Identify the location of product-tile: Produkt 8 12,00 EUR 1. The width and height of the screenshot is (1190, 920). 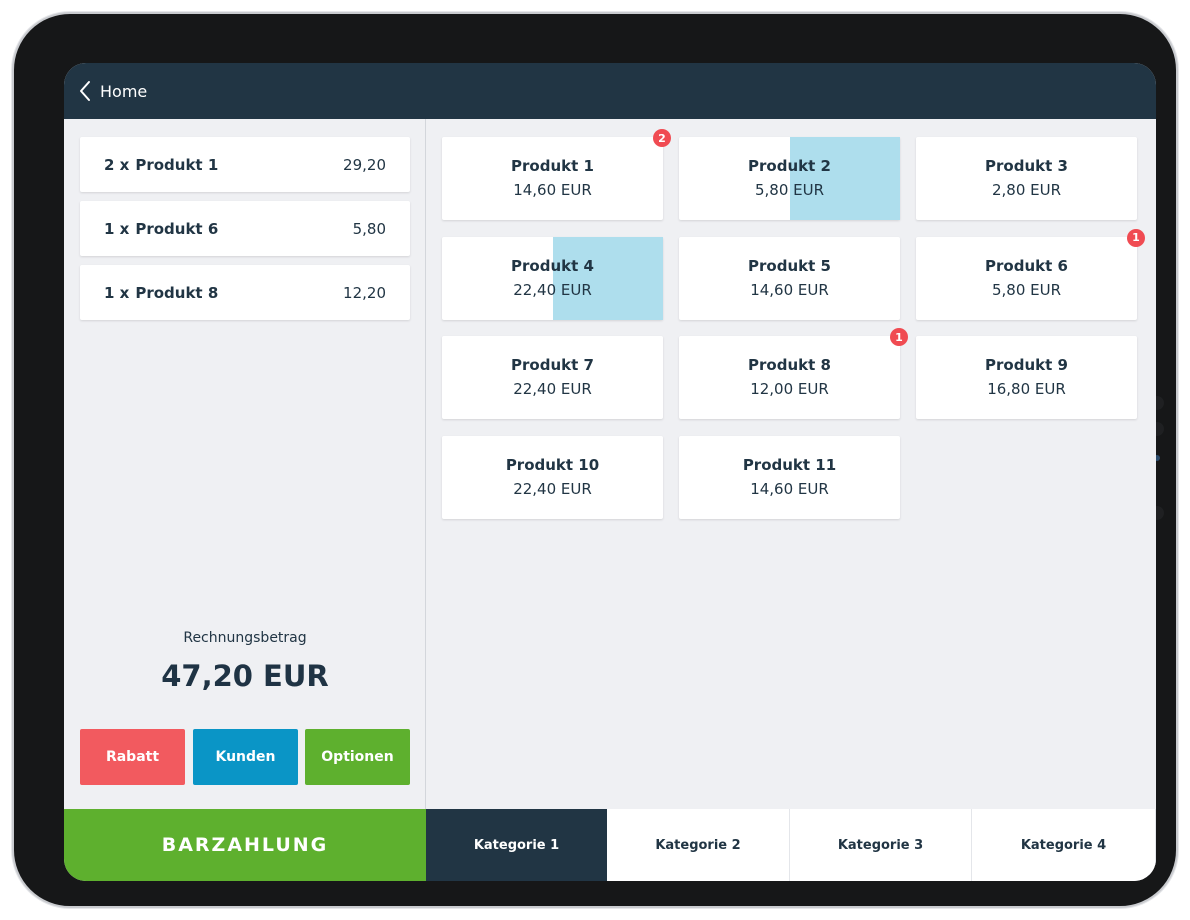
(793, 374).